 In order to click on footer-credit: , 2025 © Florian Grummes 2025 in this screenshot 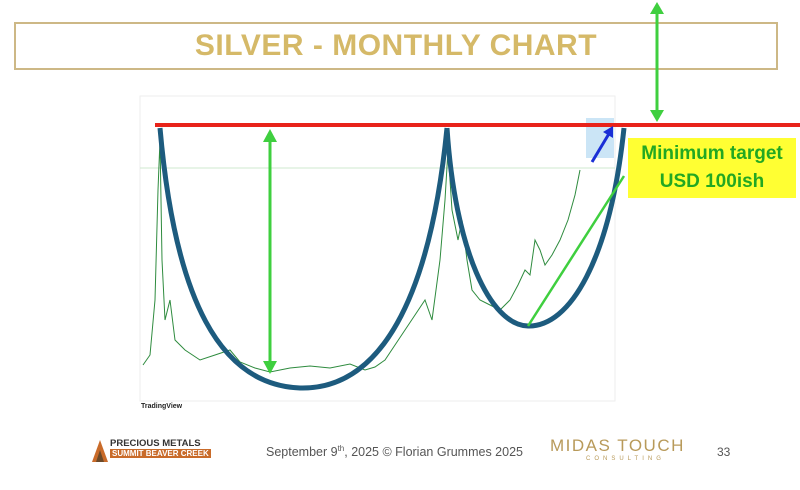, I will do `click(433, 452)`.